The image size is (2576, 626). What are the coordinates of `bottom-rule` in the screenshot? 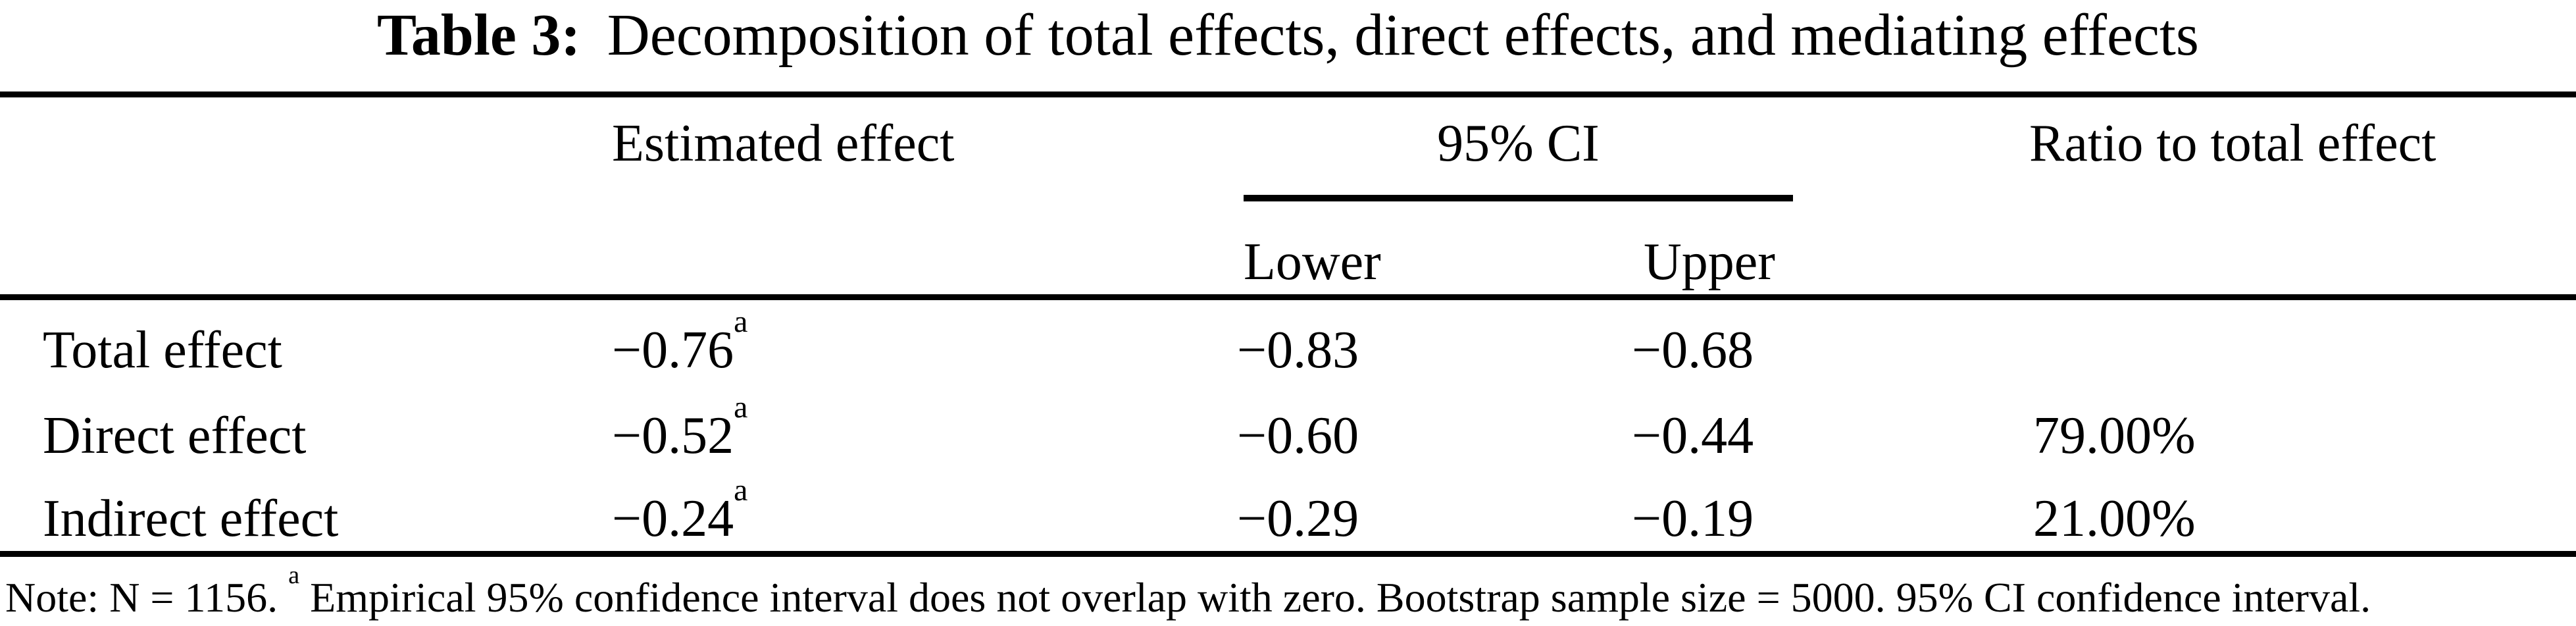 It's located at (1288, 554).